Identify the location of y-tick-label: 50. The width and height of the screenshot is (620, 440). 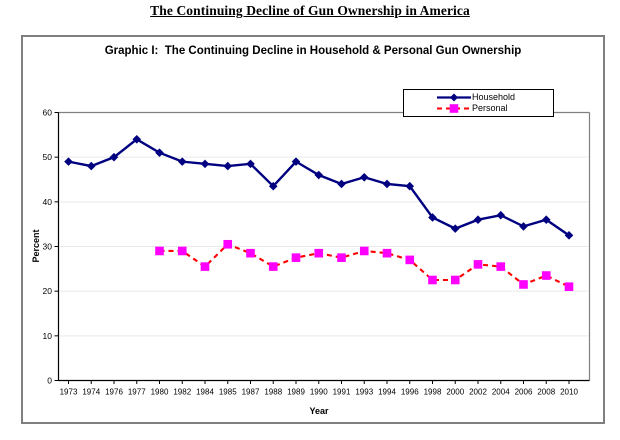
(48, 157).